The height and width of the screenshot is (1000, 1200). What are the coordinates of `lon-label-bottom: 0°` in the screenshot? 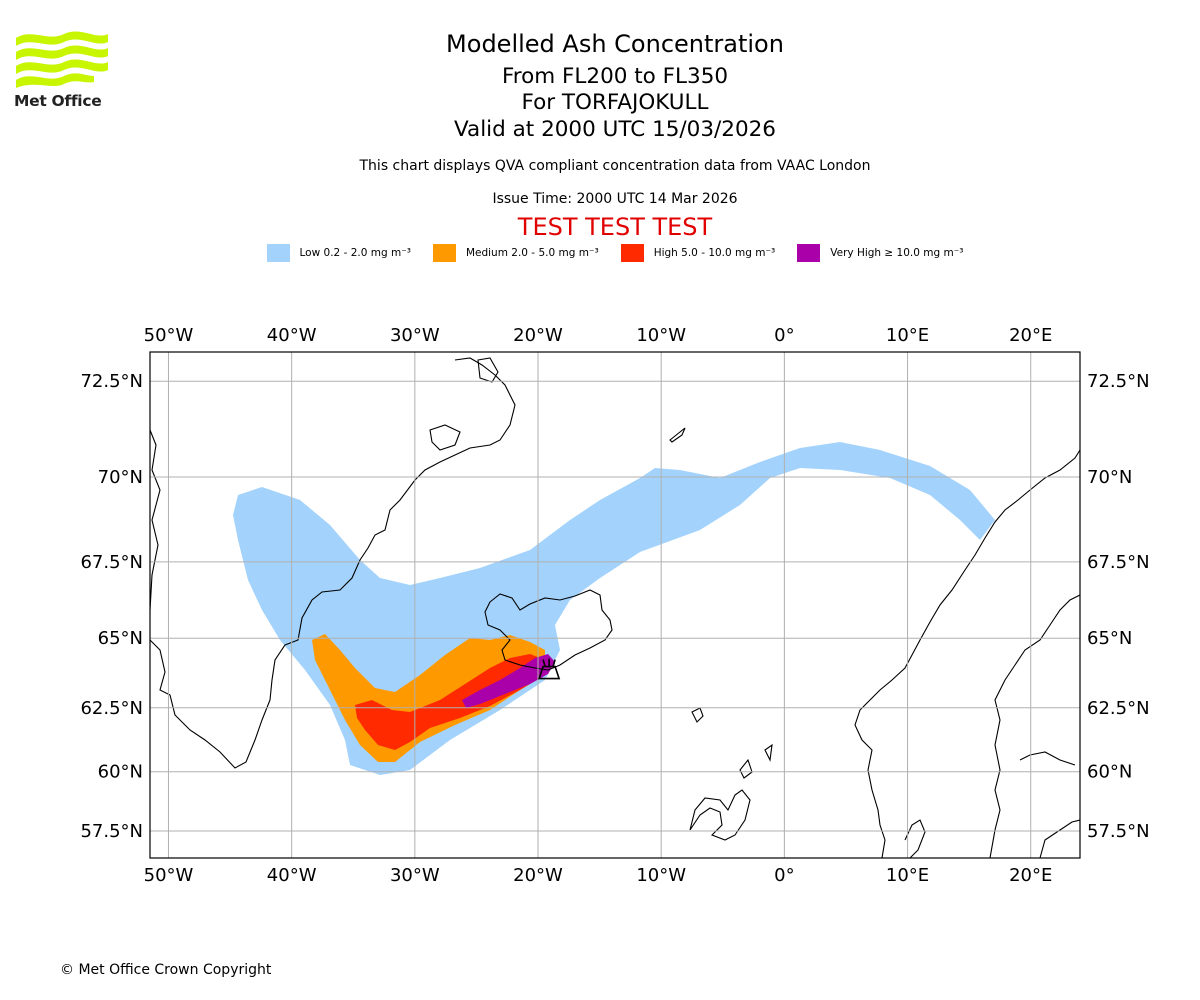 It's located at (784, 875).